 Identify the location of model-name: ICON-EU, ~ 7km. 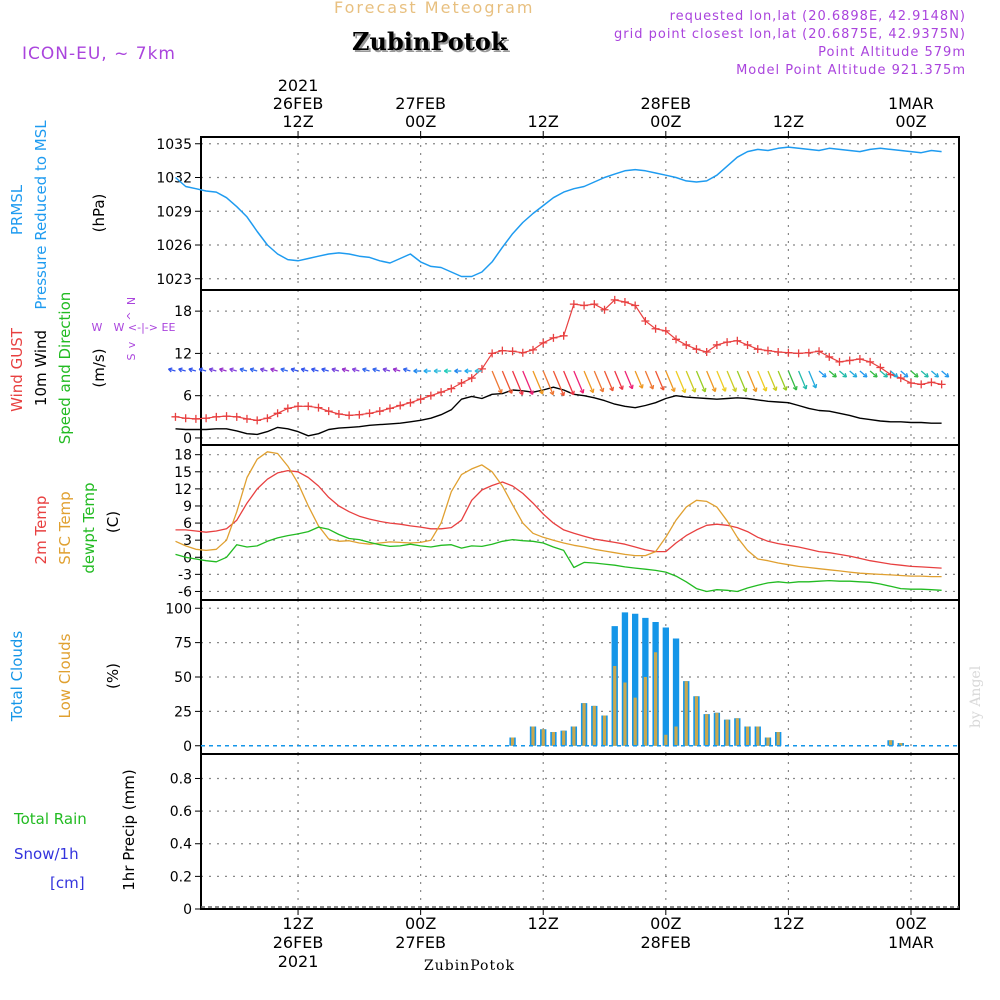
(99, 54).